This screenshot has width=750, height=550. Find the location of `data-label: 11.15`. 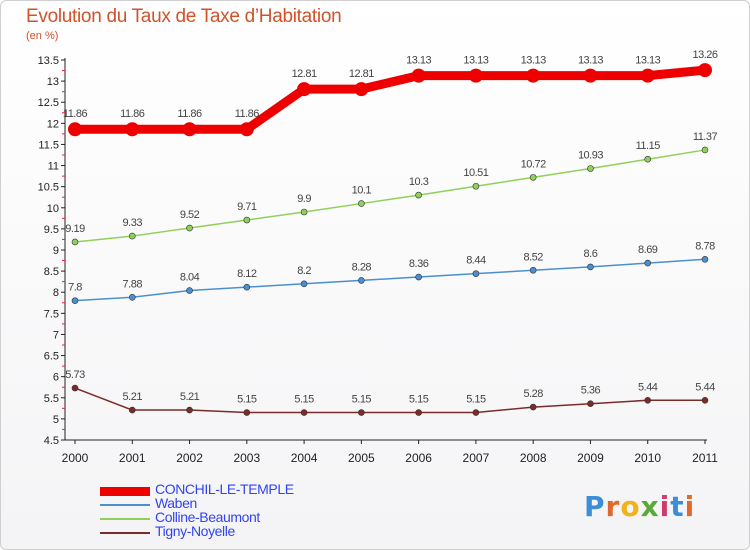

data-label: 11.15 is located at coordinates (648, 146).